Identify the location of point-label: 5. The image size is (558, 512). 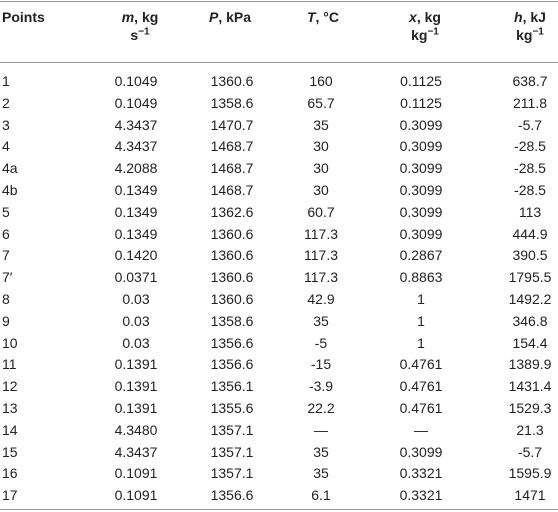
(6, 211).